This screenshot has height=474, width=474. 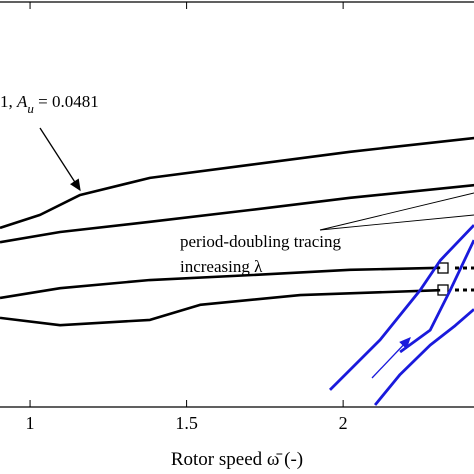 I want to click on x-axis-label: Rotor speed ω̄ (-), so click(x=237, y=459).